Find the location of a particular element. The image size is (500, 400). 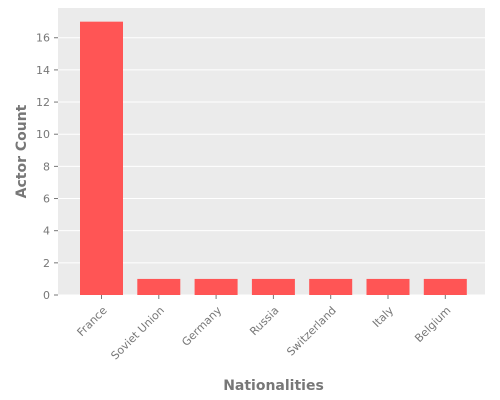

x-tick-label: Germany is located at coordinates (201, 326).